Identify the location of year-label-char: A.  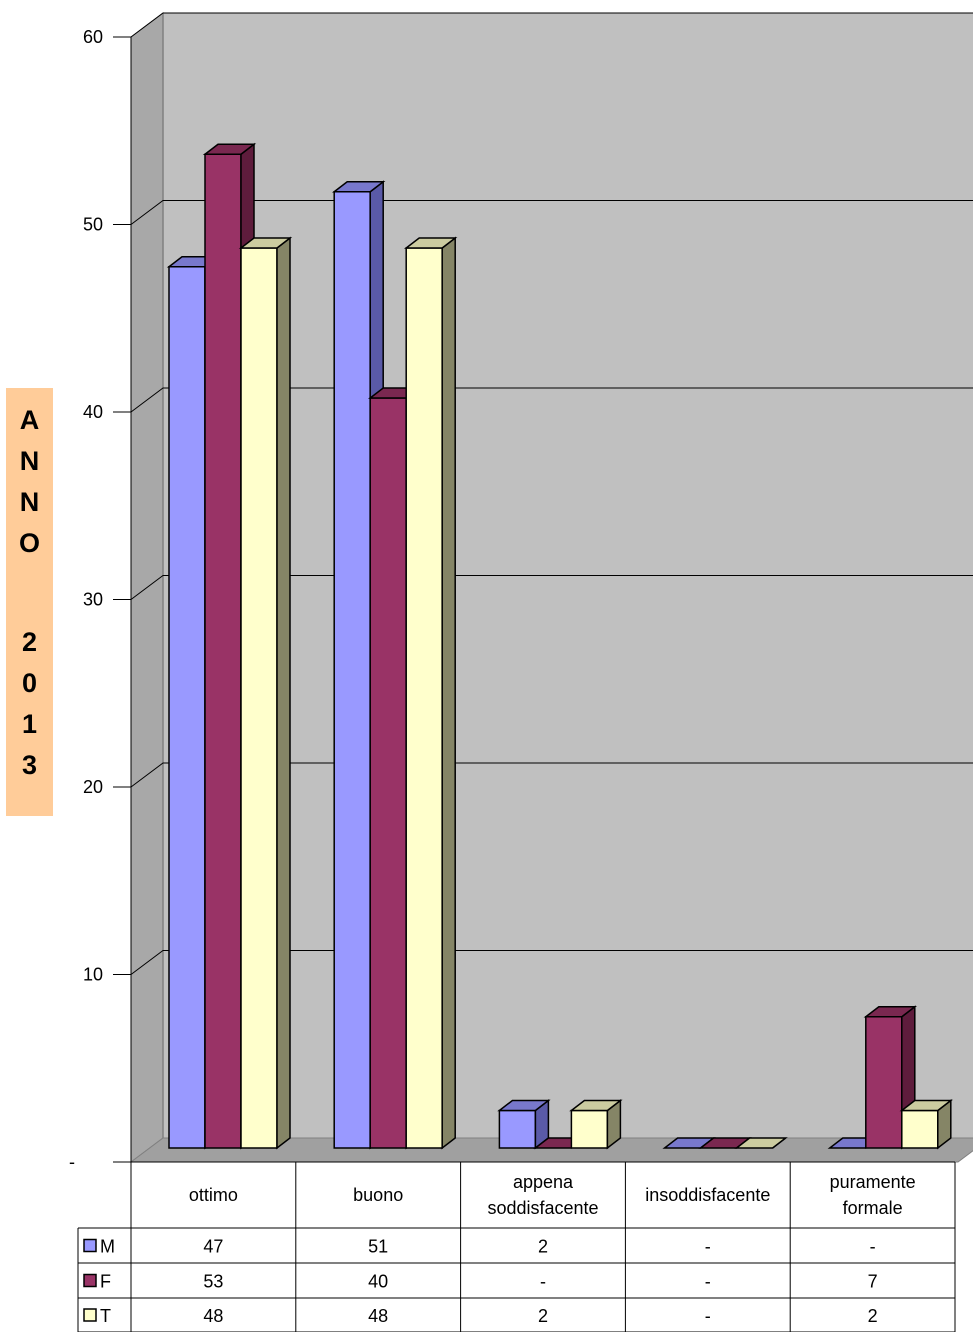
(29, 420).